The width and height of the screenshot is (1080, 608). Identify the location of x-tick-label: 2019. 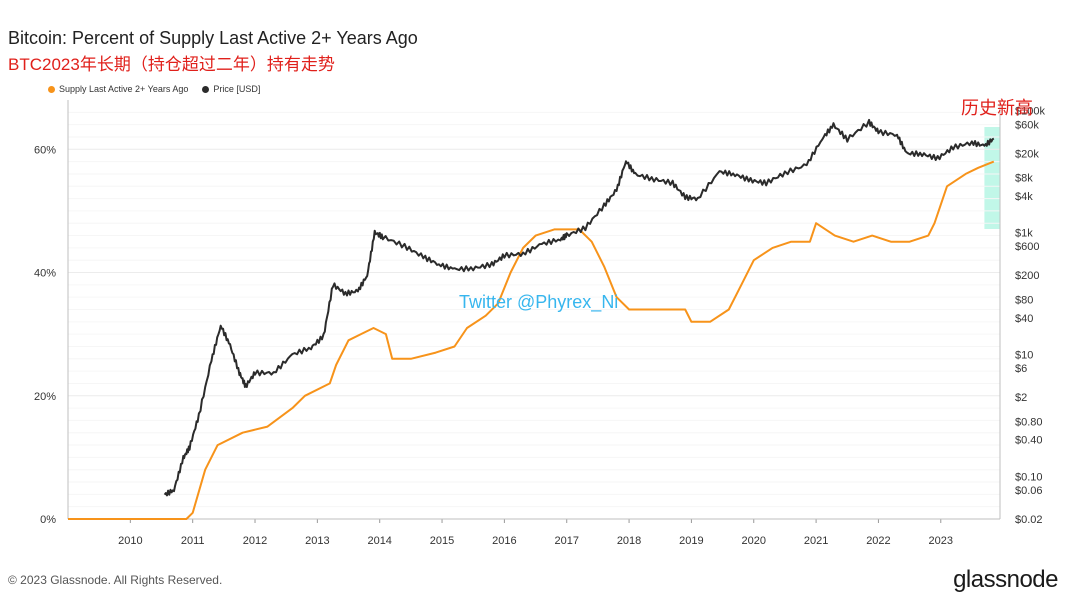
(691, 541).